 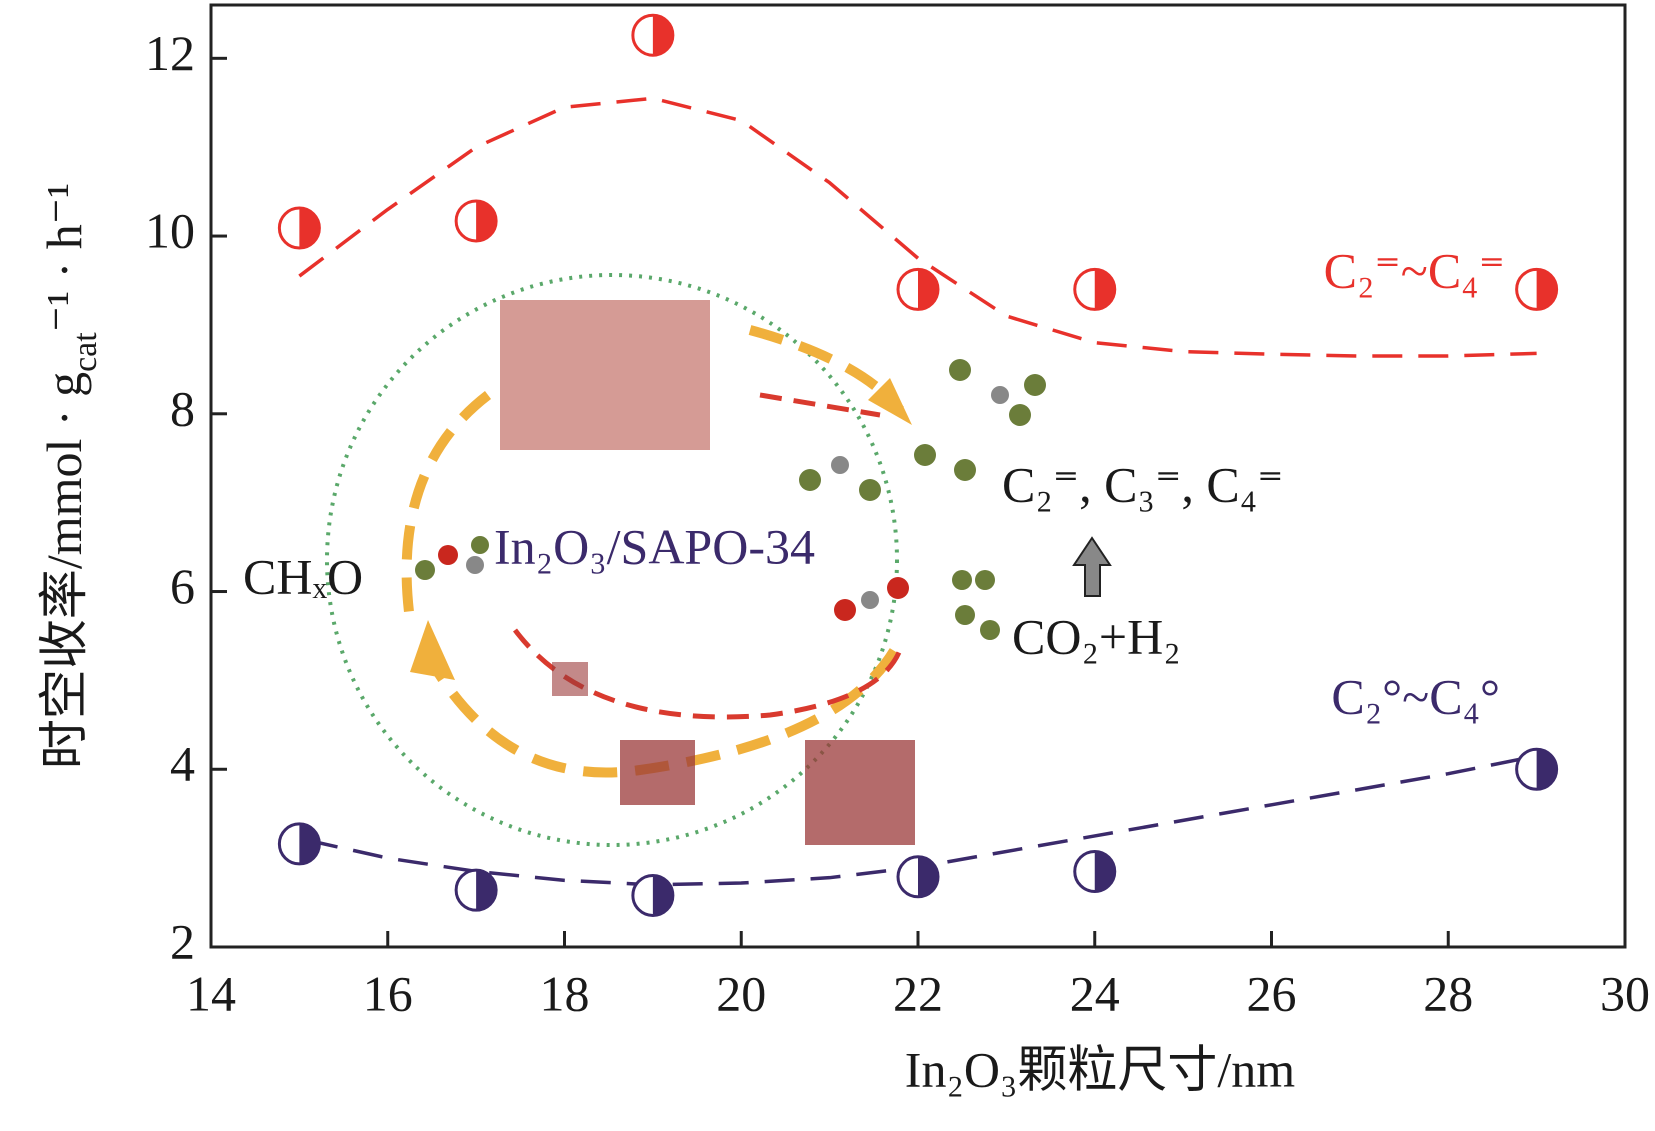 What do you see at coordinates (182, 408) in the screenshot?
I see `y-tick-label: 8` at bounding box center [182, 408].